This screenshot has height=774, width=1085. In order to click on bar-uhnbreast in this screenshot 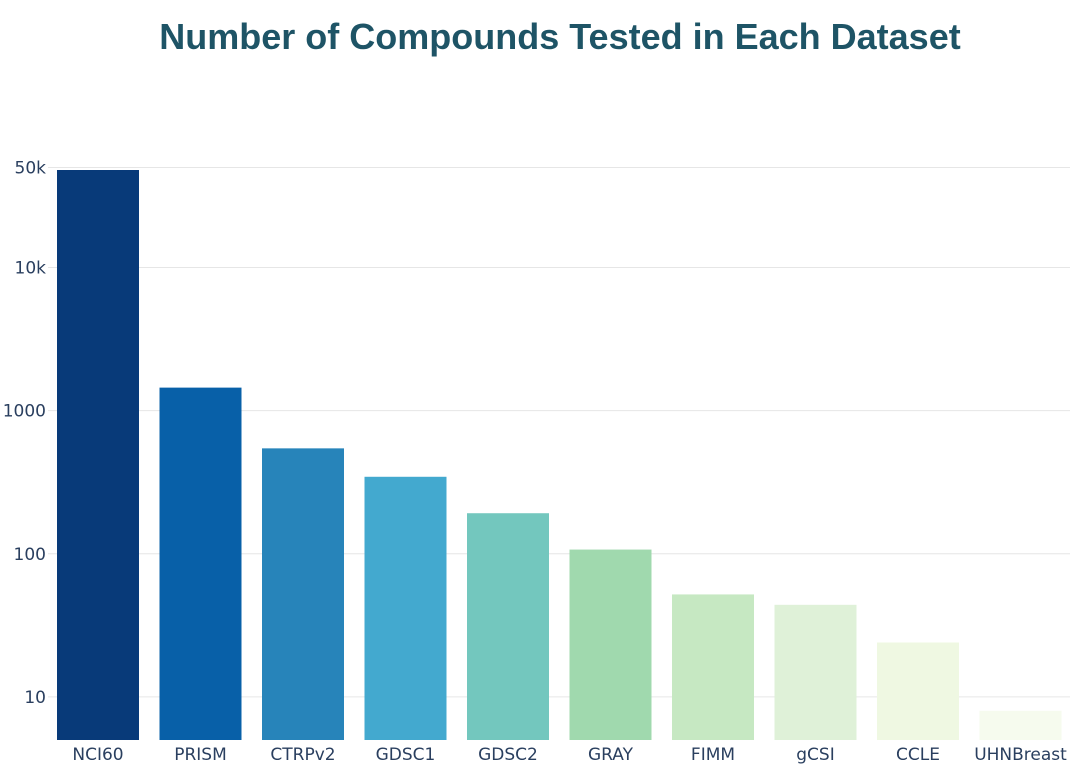, I will do `click(1020, 725)`.